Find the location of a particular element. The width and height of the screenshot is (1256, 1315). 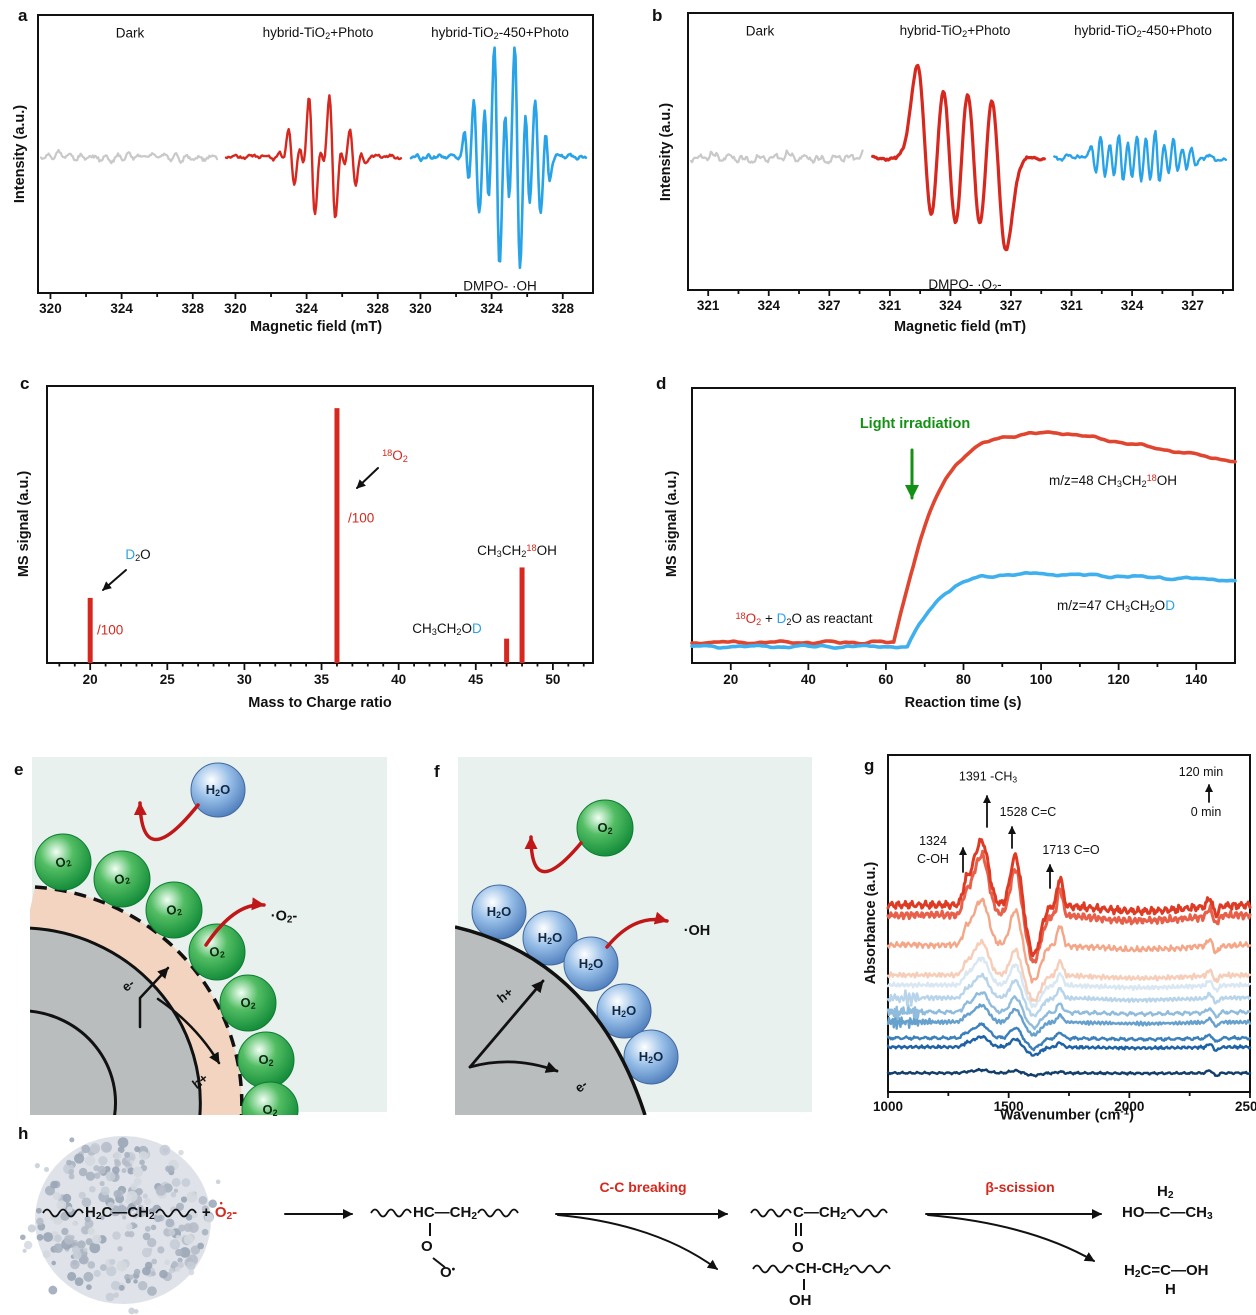

series-label-tio2-450-b: hybrid-TiO2-450+Photo is located at coordinates (1143, 31).